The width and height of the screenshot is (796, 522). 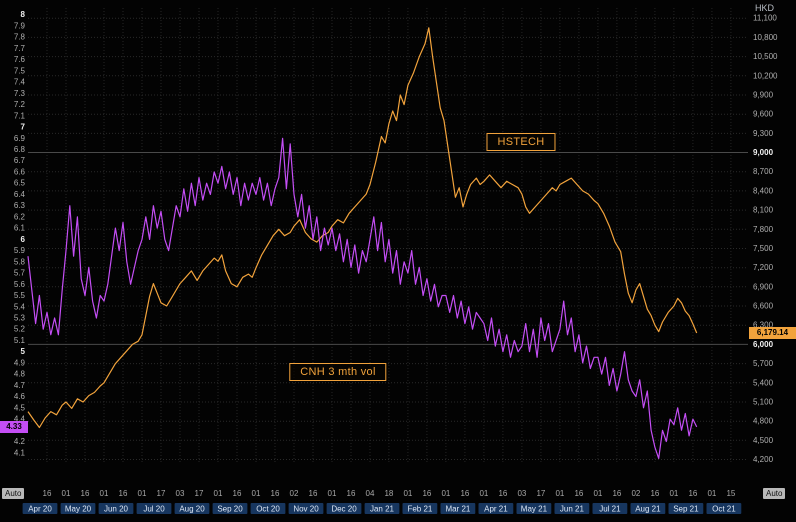 What do you see at coordinates (20, 93) in the screenshot?
I see `left-axis-tick: 7.3` at bounding box center [20, 93].